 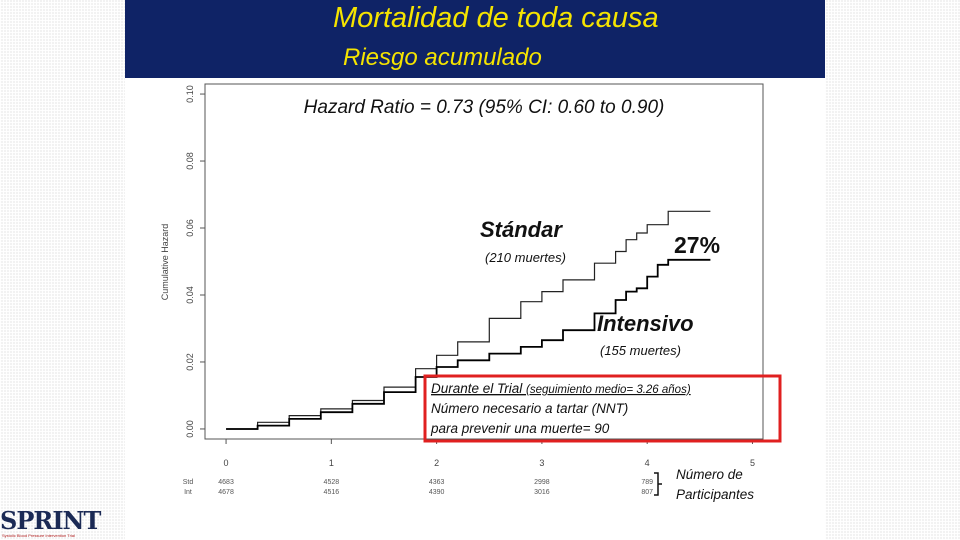 I want to click on x-tick-label: 5, so click(x=752, y=463).